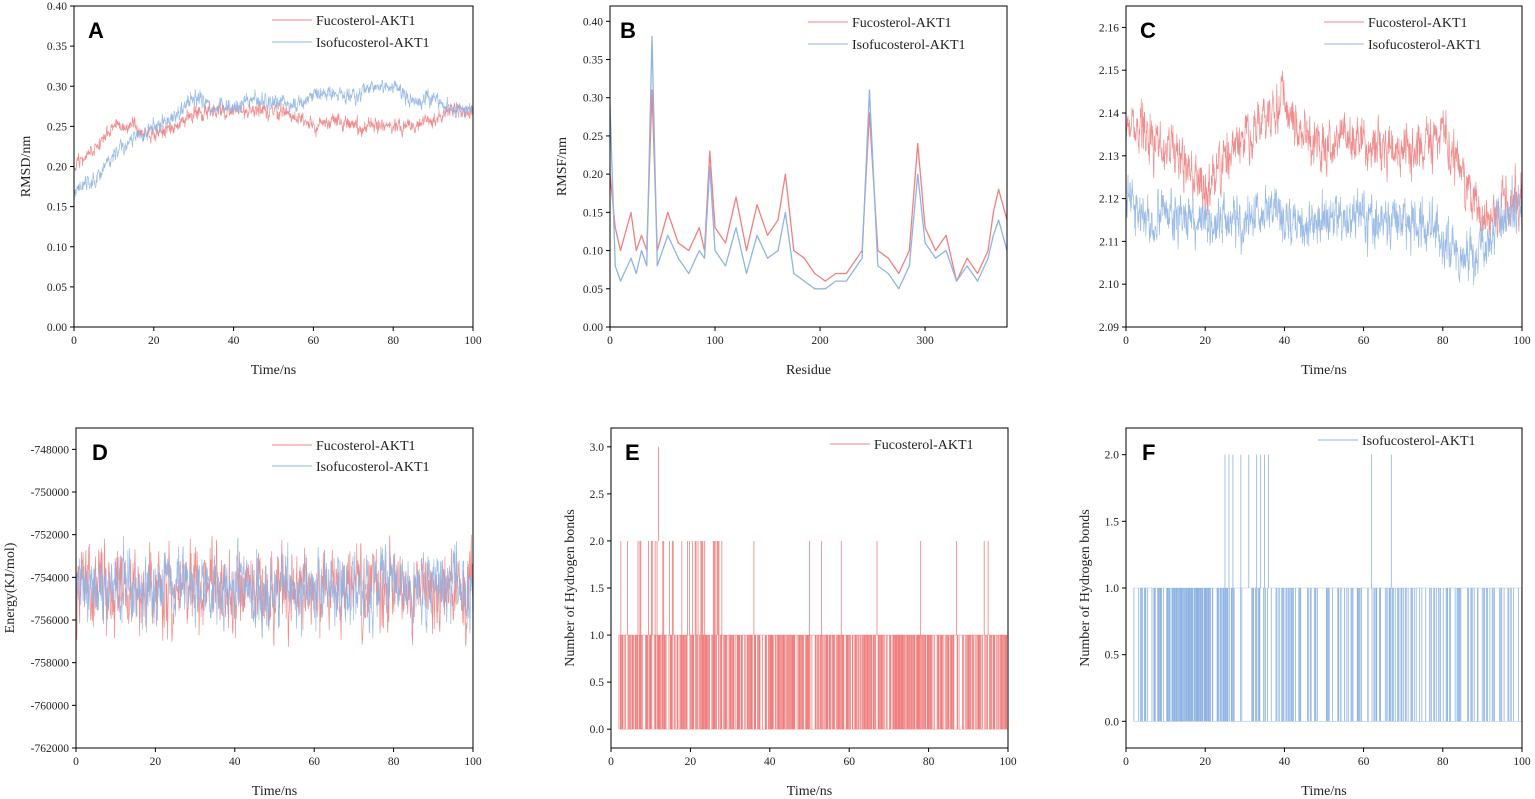  Describe the element at coordinates (1109, 242) in the screenshot. I see `y-tick-label: 2.11` at that location.